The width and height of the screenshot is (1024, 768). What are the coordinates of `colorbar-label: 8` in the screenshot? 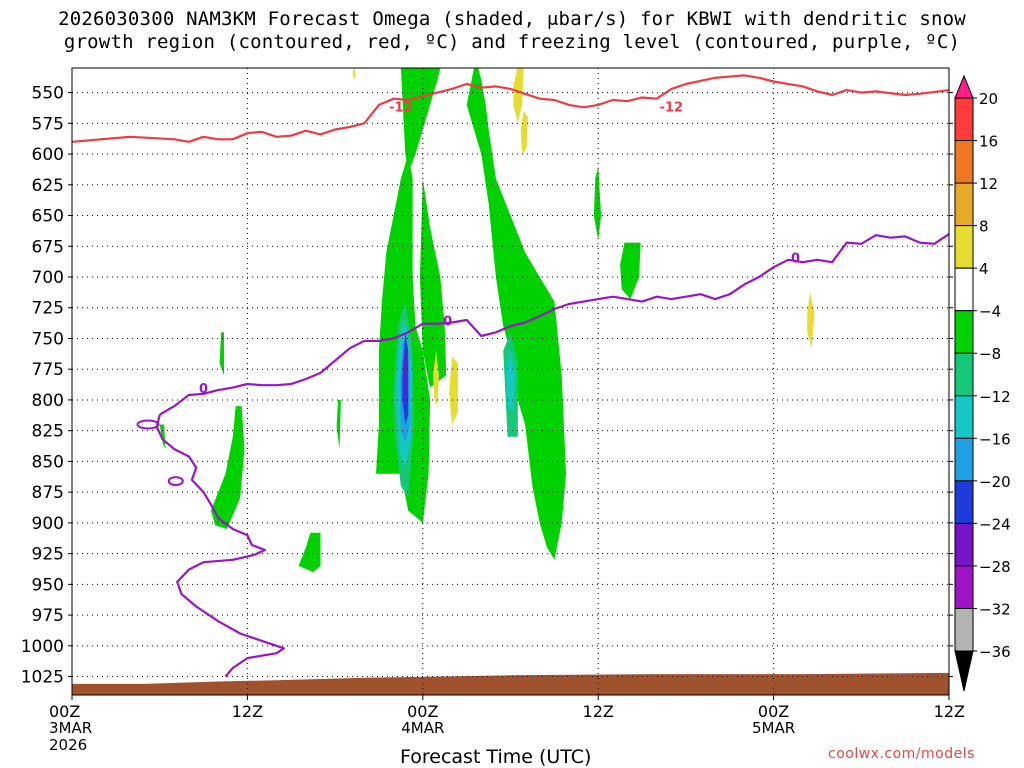 It's located at (984, 227).